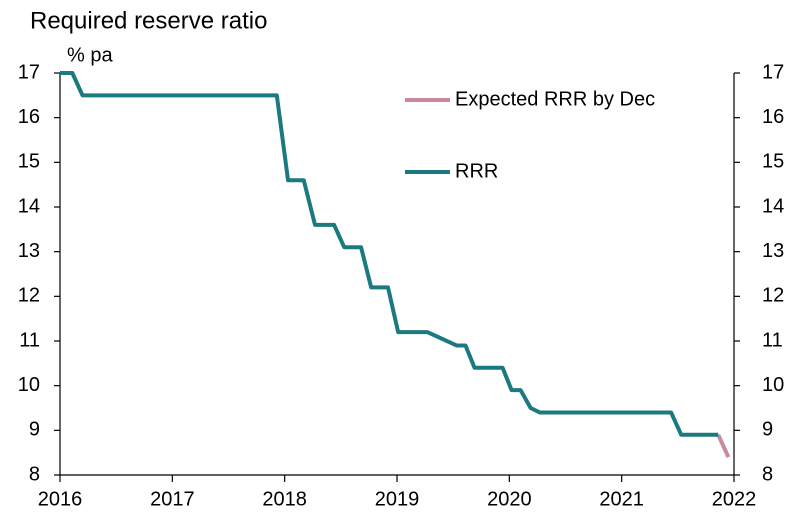 Image resolution: width=791 pixels, height=515 pixels. Describe the element at coordinates (773, 385) in the screenshot. I see `y2-tick-label: 10` at that location.